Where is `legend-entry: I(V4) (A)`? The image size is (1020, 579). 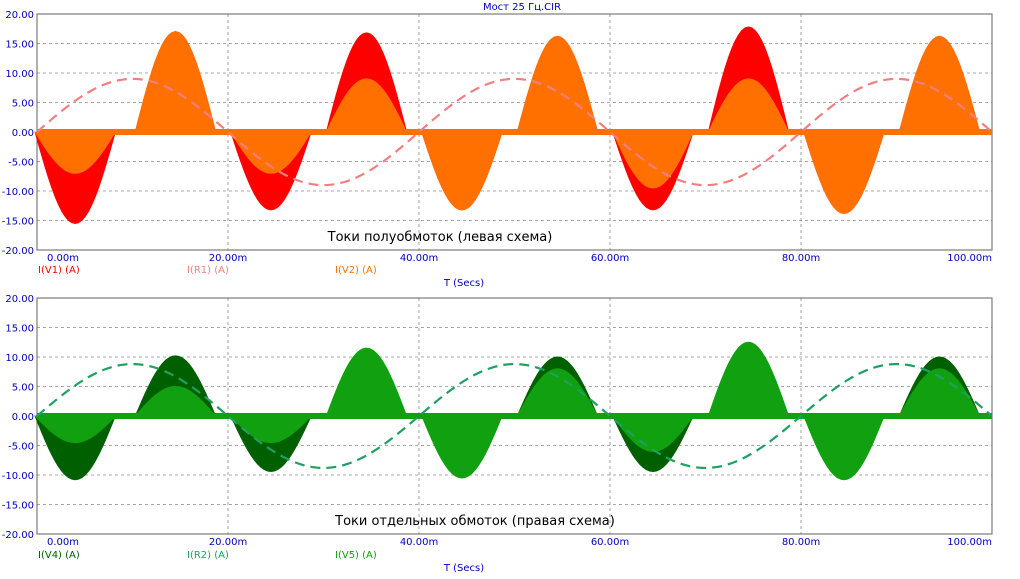
legend-entry: I(V4) (A) is located at coordinates (59, 555).